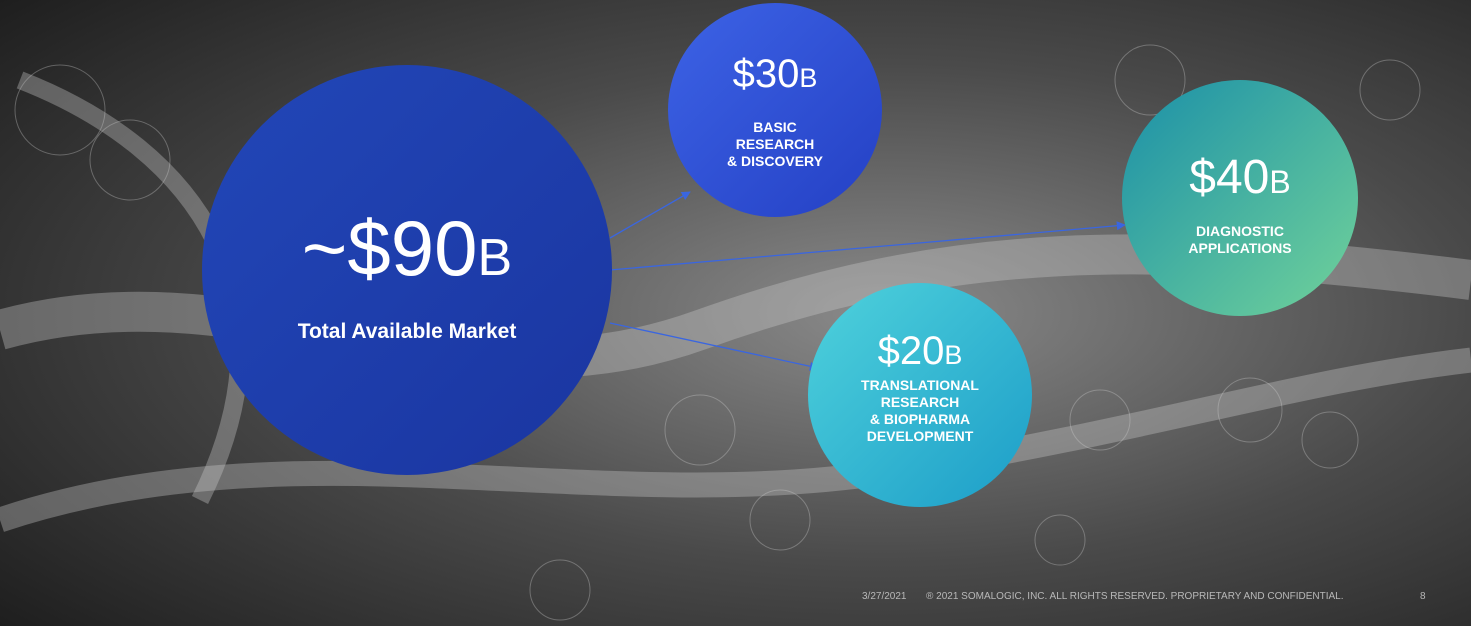 The width and height of the screenshot is (1471, 626). Describe the element at coordinates (920, 385) in the screenshot. I see `bubble-label: TRANSLATIONAL` at that location.